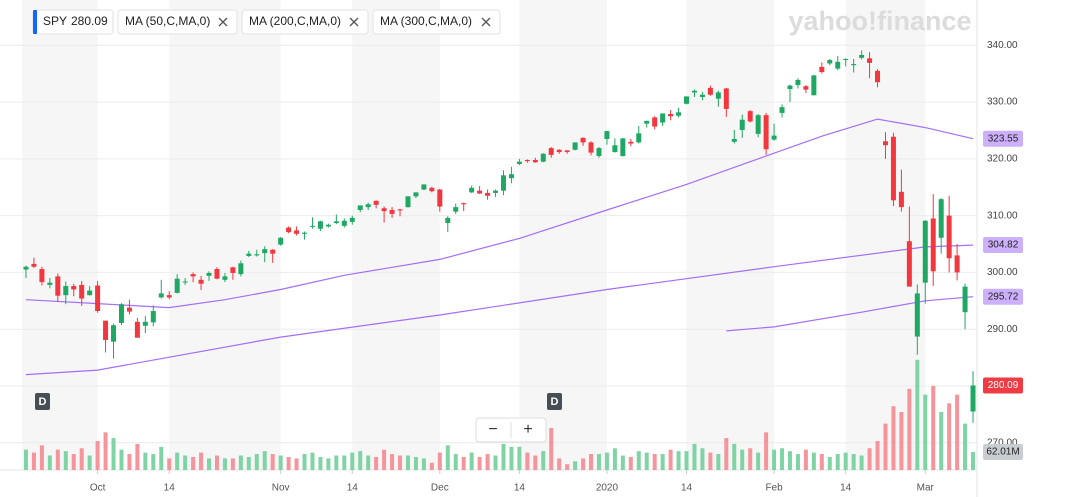  I want to click on y-tick-label: 290.00, so click(1002, 329).